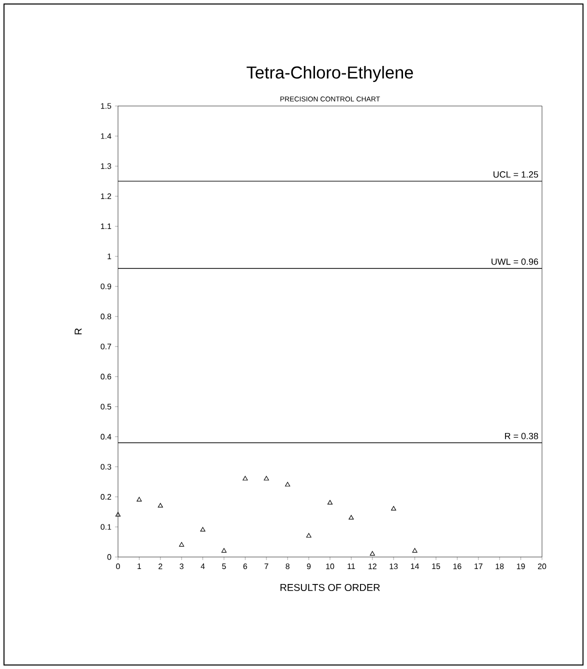 Image resolution: width=587 pixels, height=669 pixels. What do you see at coordinates (516, 174) in the screenshot?
I see `ref-line-label: UCL = 1.25` at bounding box center [516, 174].